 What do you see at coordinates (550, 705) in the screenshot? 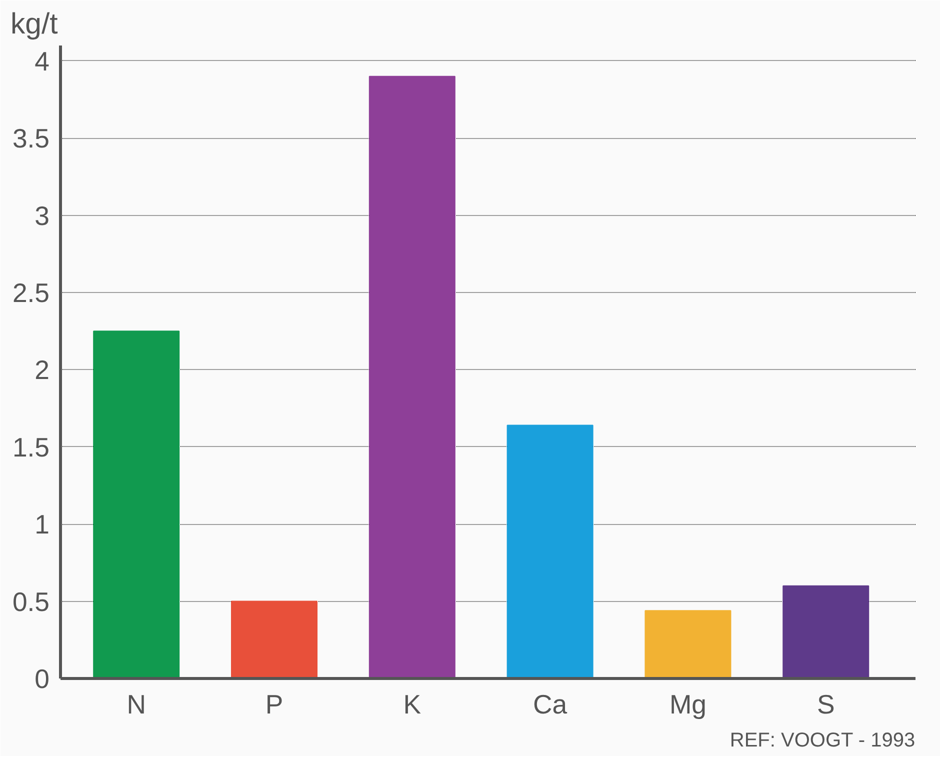
I see `x-tick-label: Ca` at bounding box center [550, 705].